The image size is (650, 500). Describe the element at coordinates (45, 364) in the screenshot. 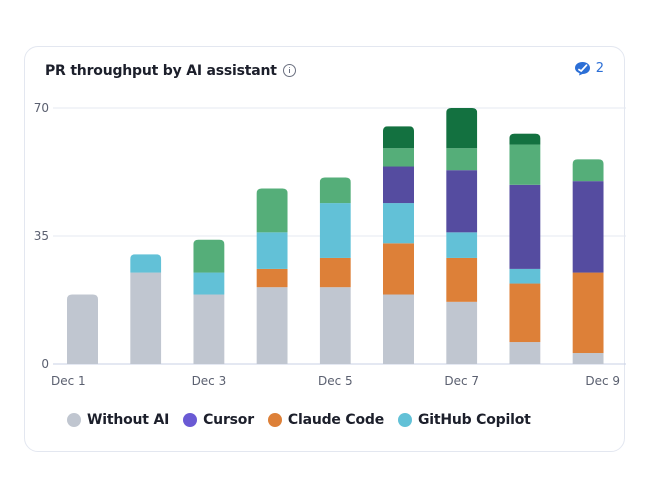

I see `y-tick-label: 0` at that location.